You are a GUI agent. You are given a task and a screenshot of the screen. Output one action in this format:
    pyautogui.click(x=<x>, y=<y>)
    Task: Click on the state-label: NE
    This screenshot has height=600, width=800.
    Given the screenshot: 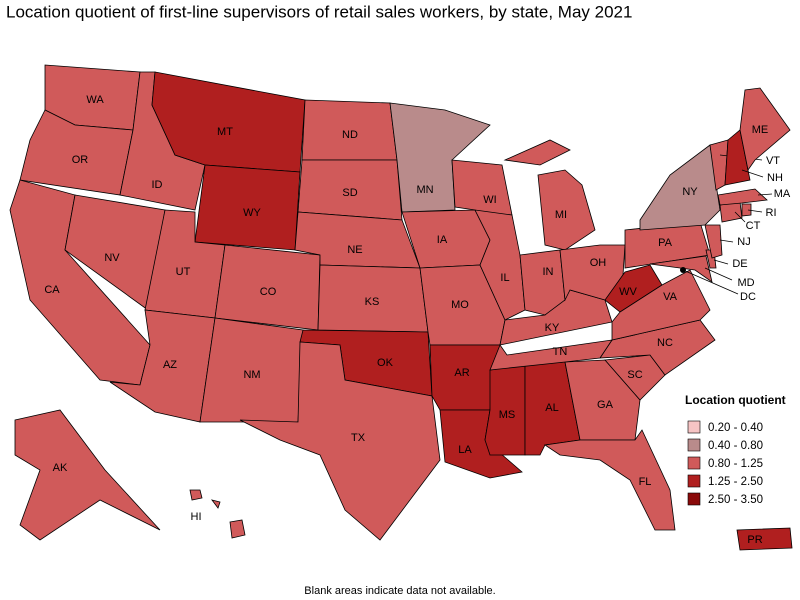 What is the action you would take?
    pyautogui.click(x=354, y=250)
    